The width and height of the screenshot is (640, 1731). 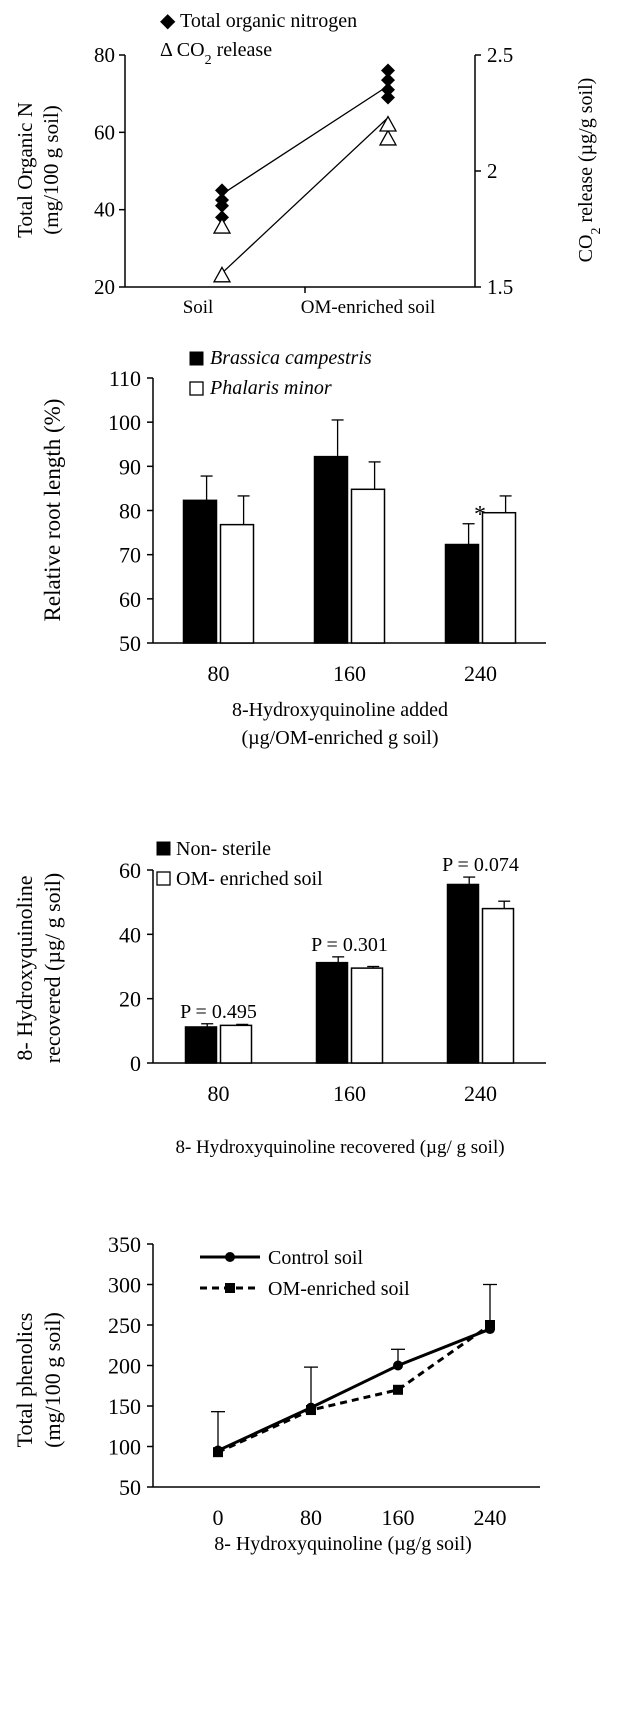 I want to click on y-tick-label: 150, so click(x=124, y=1406).